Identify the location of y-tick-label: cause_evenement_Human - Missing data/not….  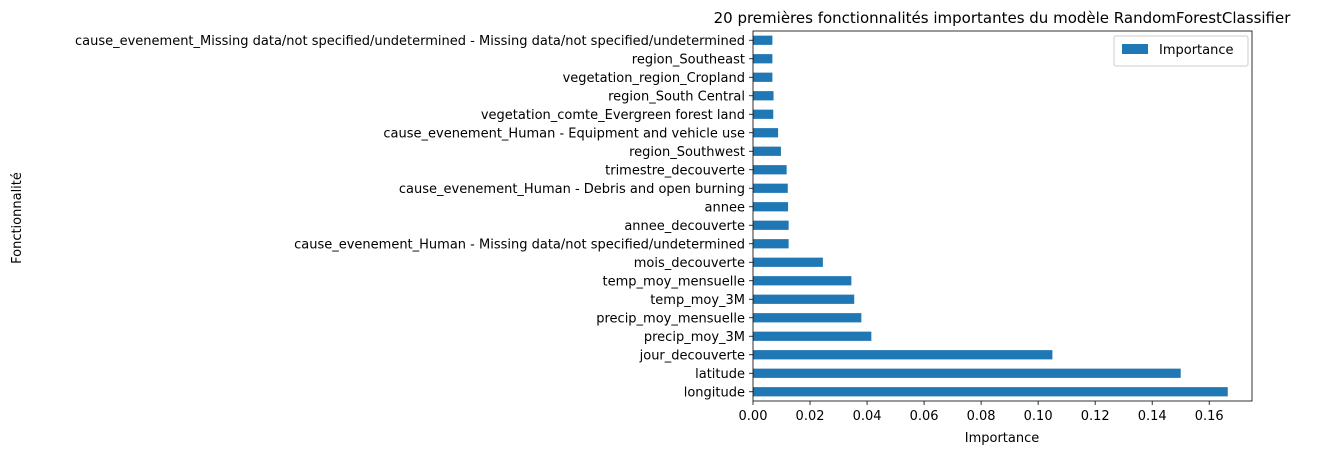
(519, 244).